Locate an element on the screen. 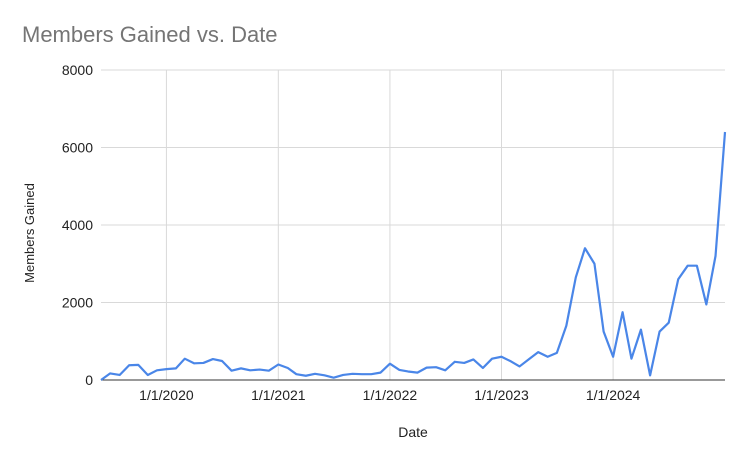 The height and width of the screenshot is (458, 745). chart-title: Members Gained vs. Date is located at coordinates (150, 34).